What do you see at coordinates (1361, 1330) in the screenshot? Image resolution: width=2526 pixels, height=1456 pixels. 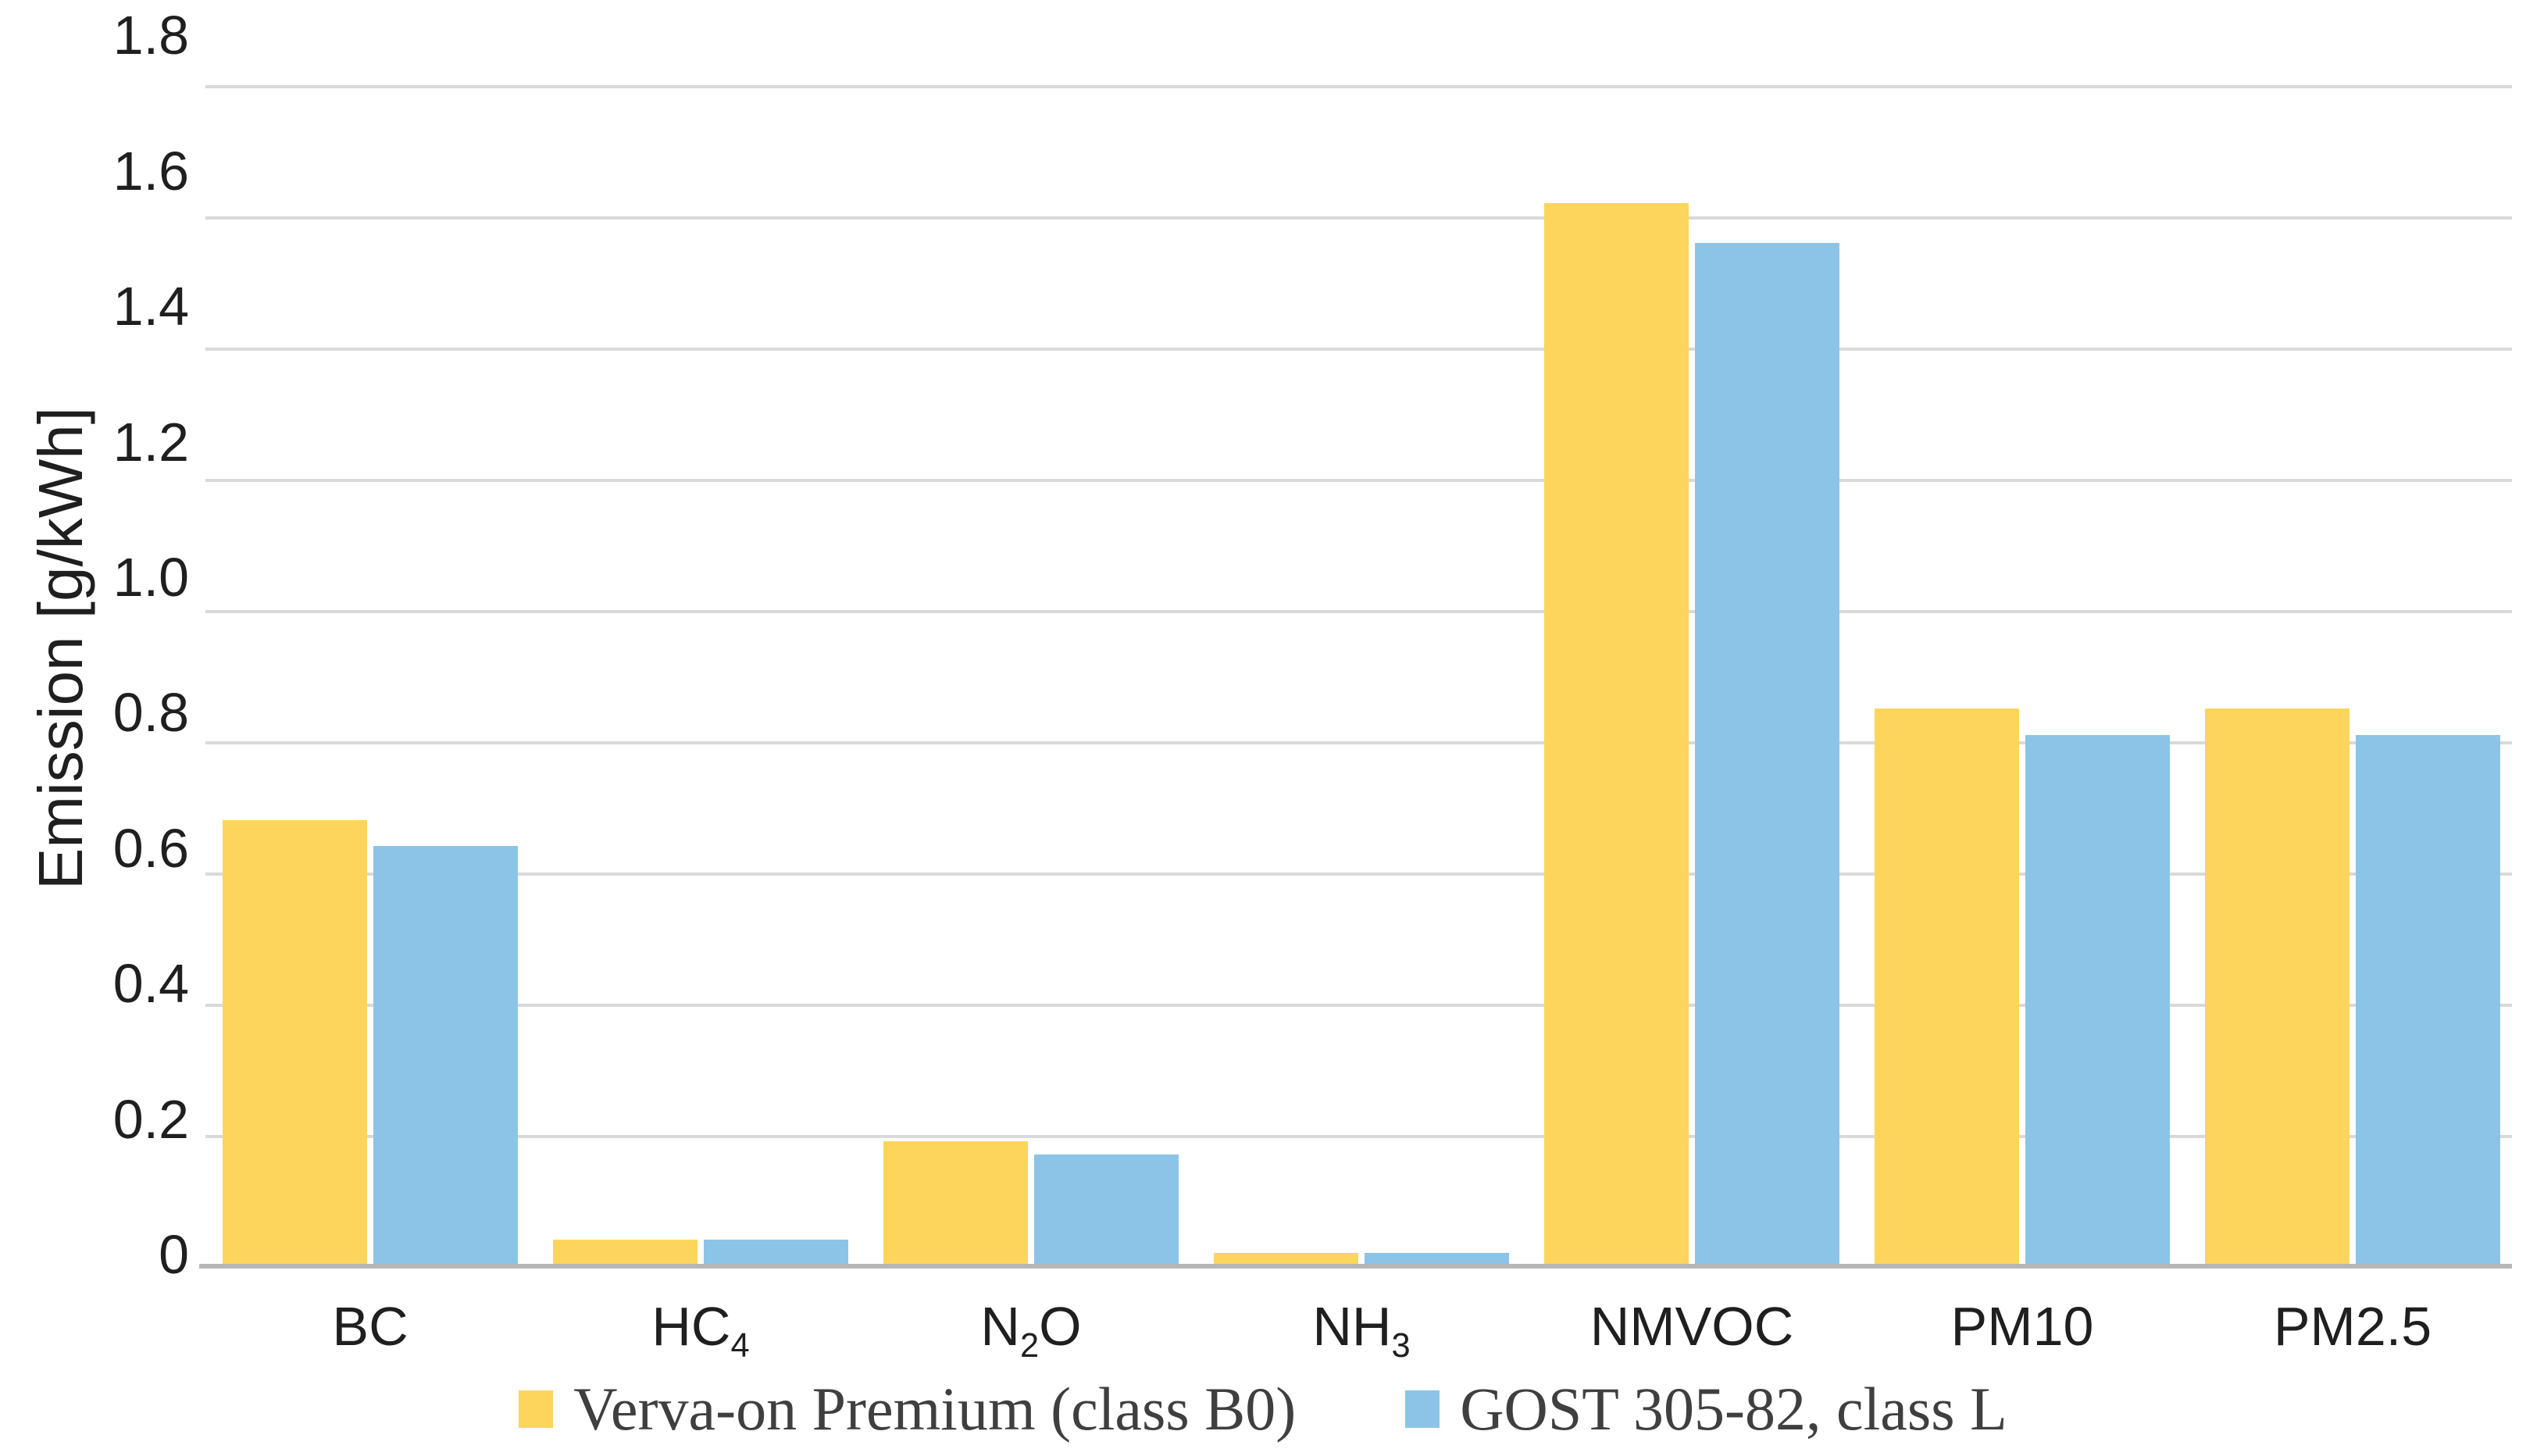 I see `x-label-nh-: NH3` at bounding box center [1361, 1330].